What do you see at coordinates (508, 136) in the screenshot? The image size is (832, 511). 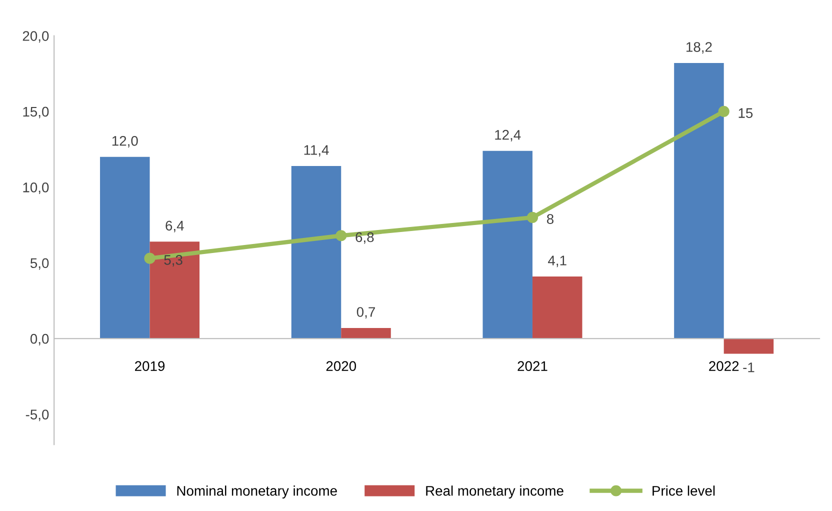 I see `data-label: 12,4` at bounding box center [508, 136].